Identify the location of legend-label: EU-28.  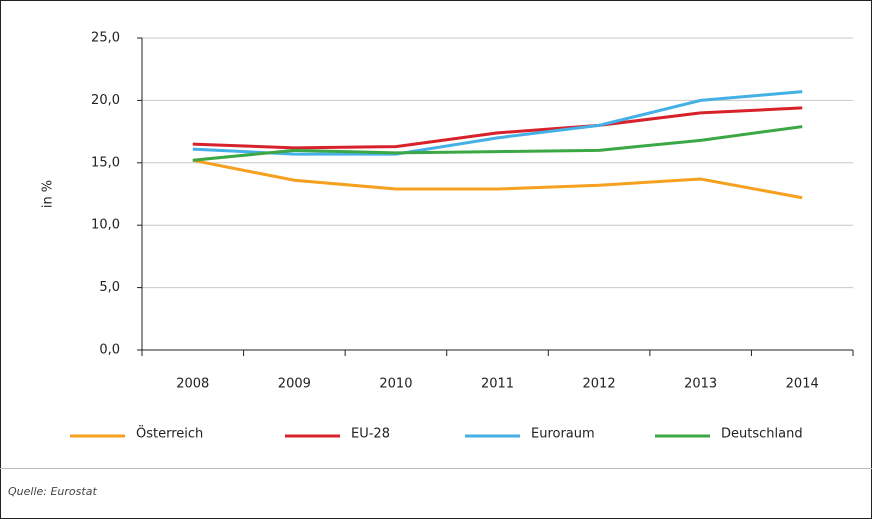
(370, 434).